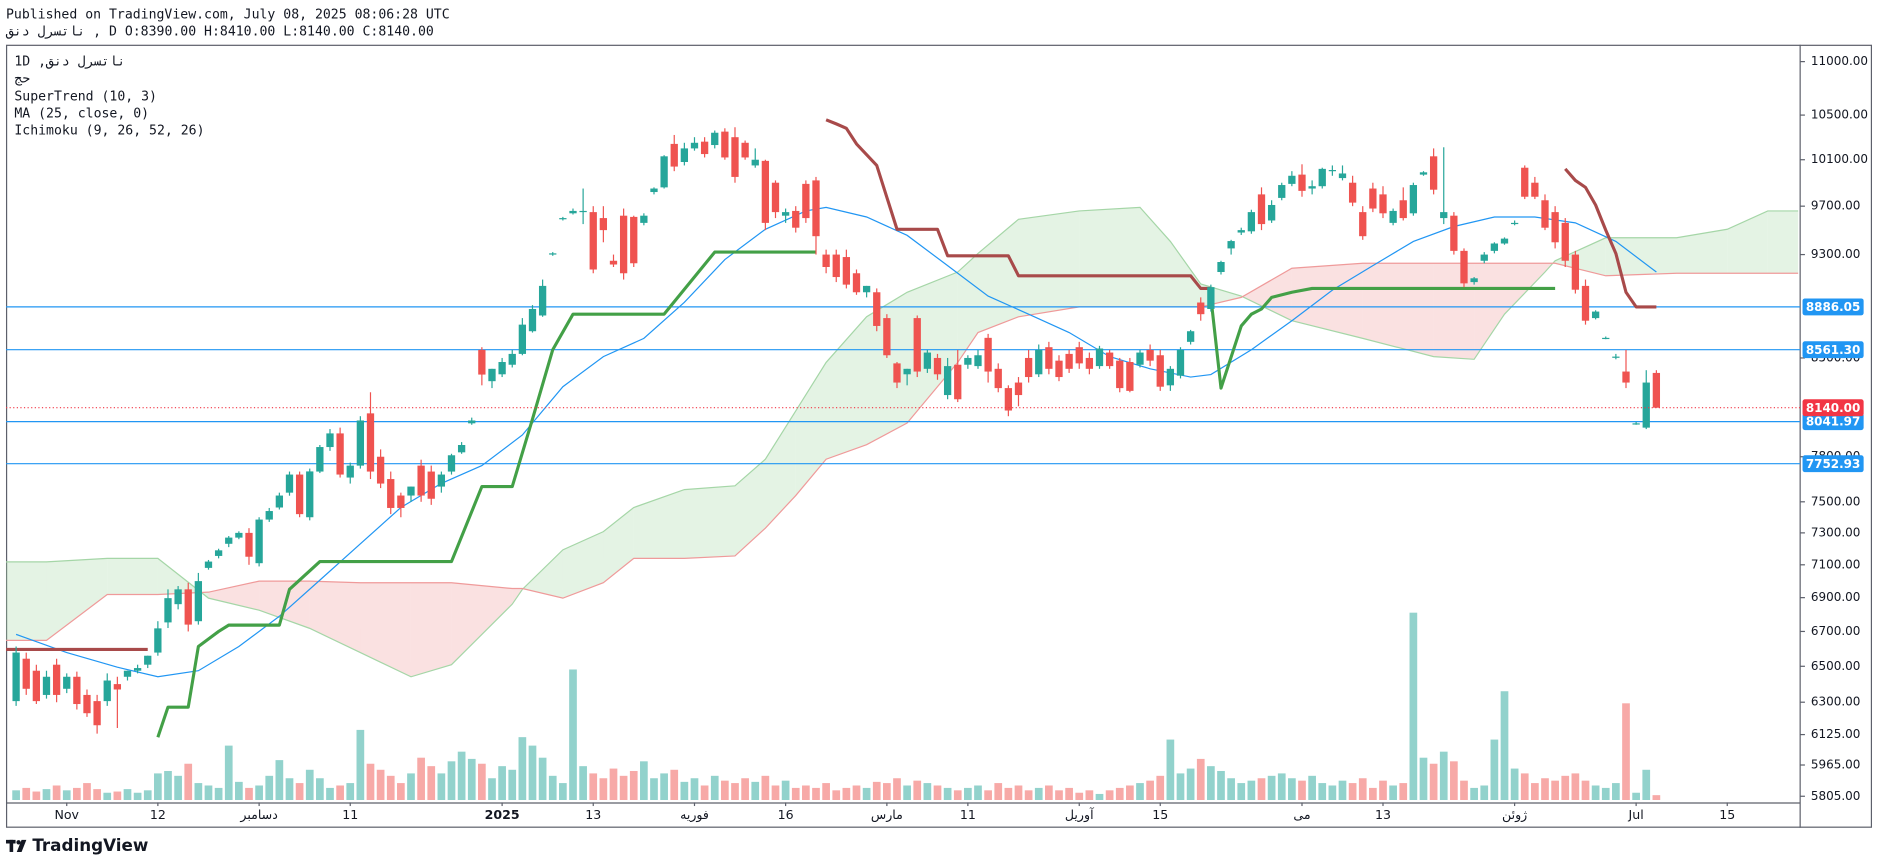  I want to click on x-tick-label: فوریه, so click(694, 815).